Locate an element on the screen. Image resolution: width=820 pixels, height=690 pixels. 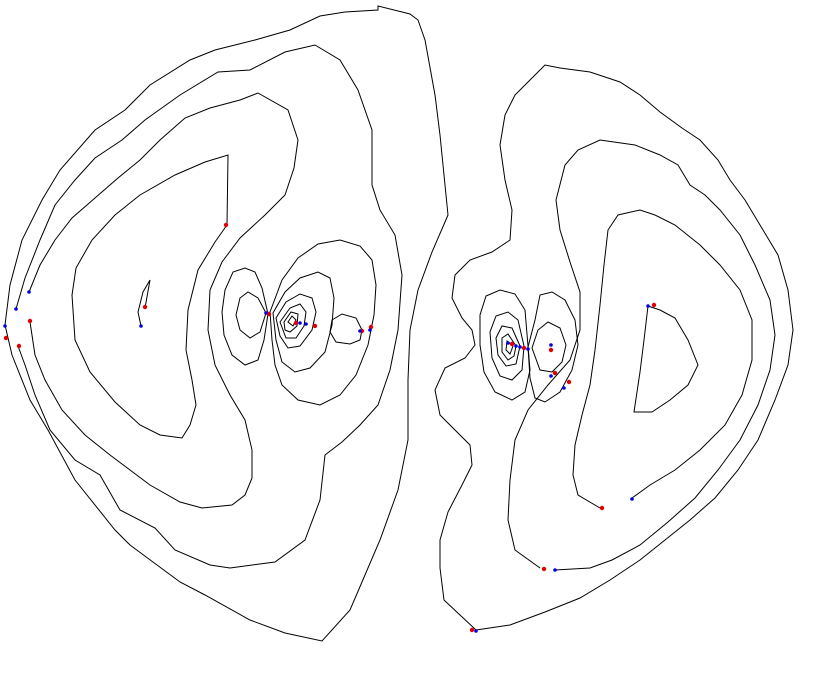
contour-left-dipole-b1 is located at coordinates (323, 322).